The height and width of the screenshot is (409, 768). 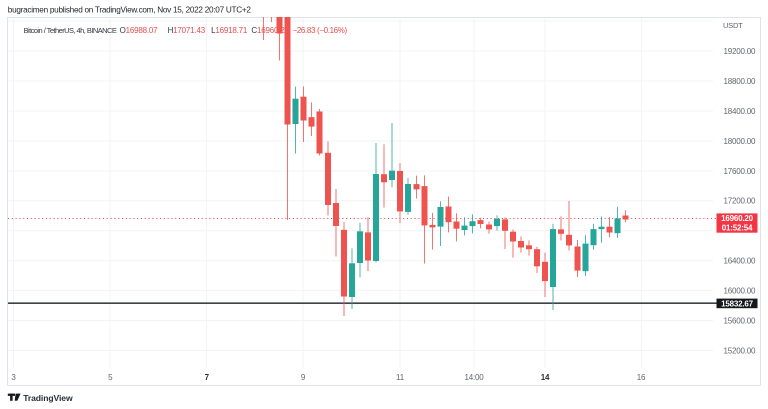 What do you see at coordinates (740, 171) in the screenshot?
I see `svg-text: 17600.00` at bounding box center [740, 171].